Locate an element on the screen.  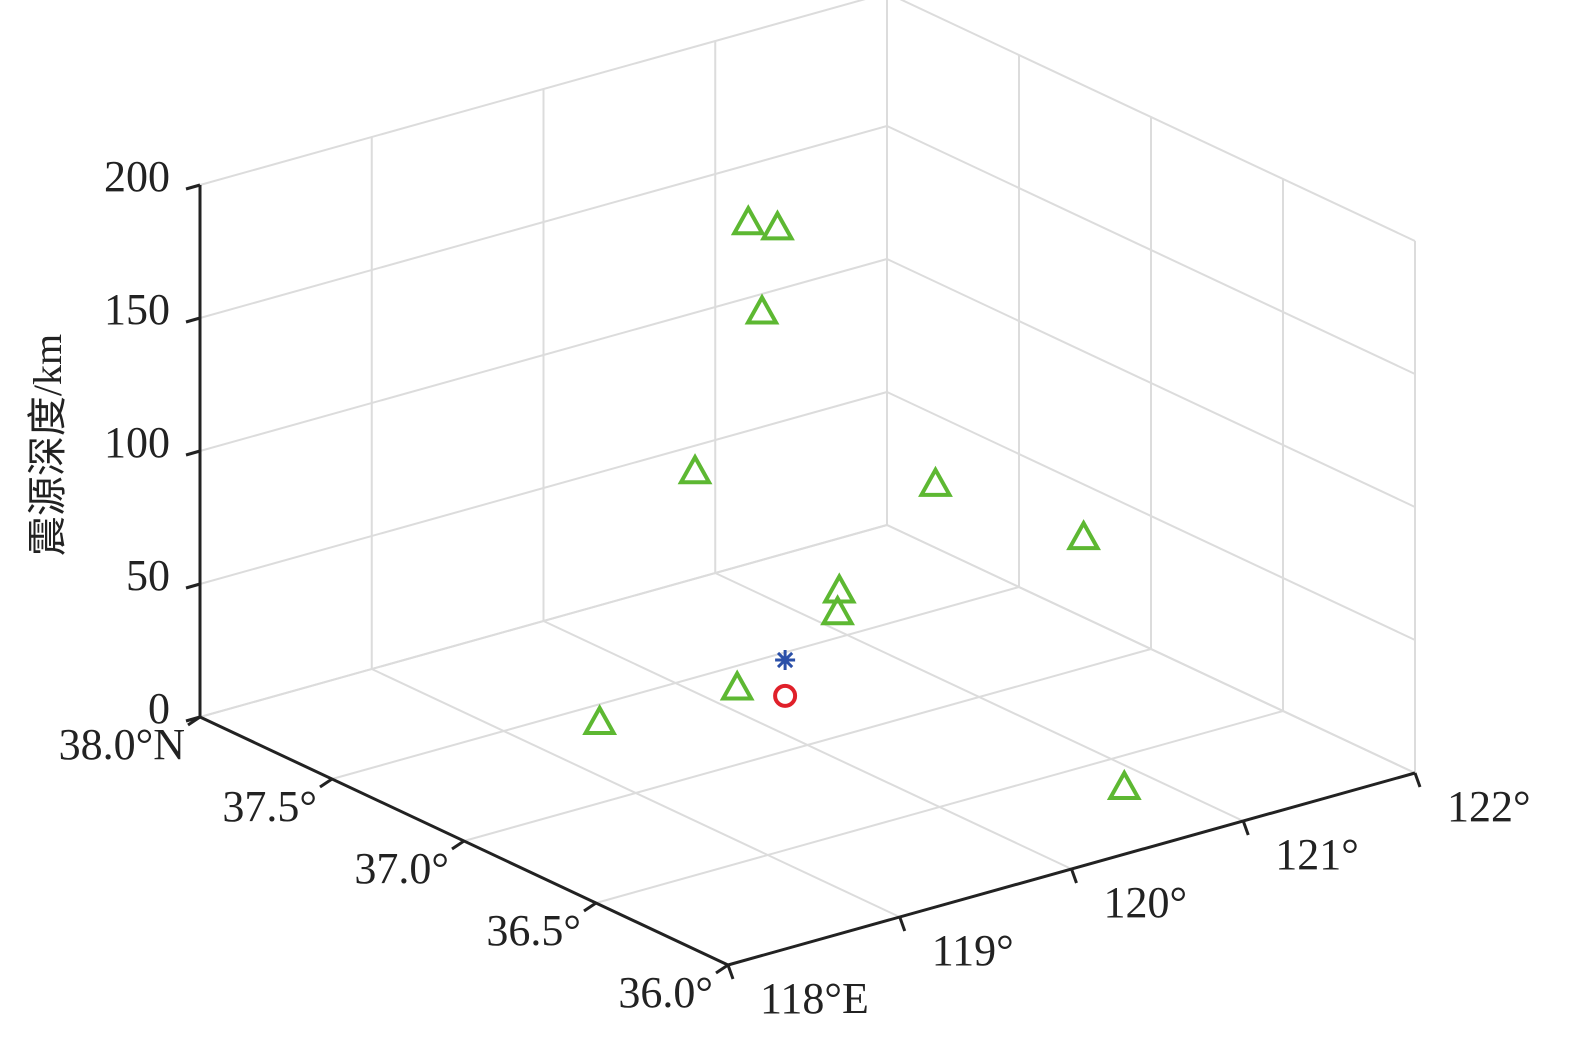
z-tick-label: 150 is located at coordinates (137, 309).